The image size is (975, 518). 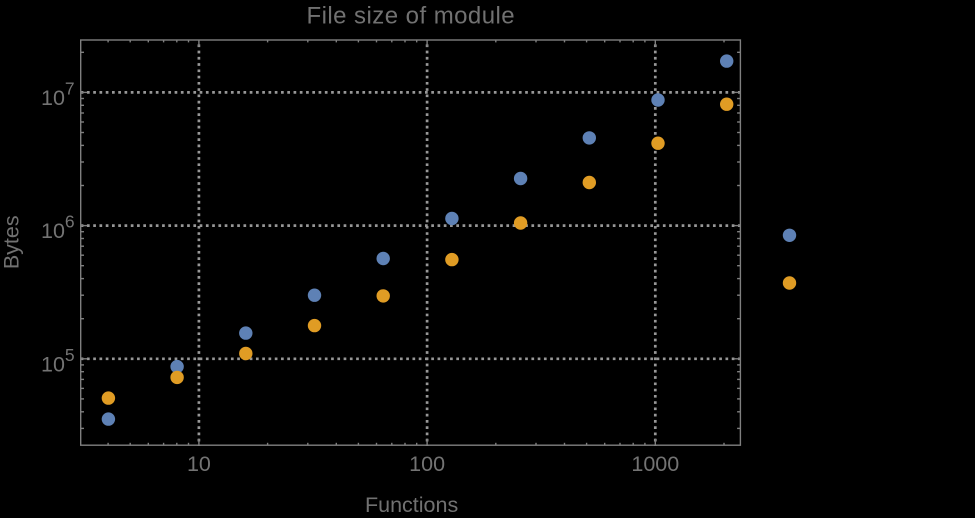 What do you see at coordinates (410, 15) in the screenshot?
I see `svg-text: File size of module` at bounding box center [410, 15].